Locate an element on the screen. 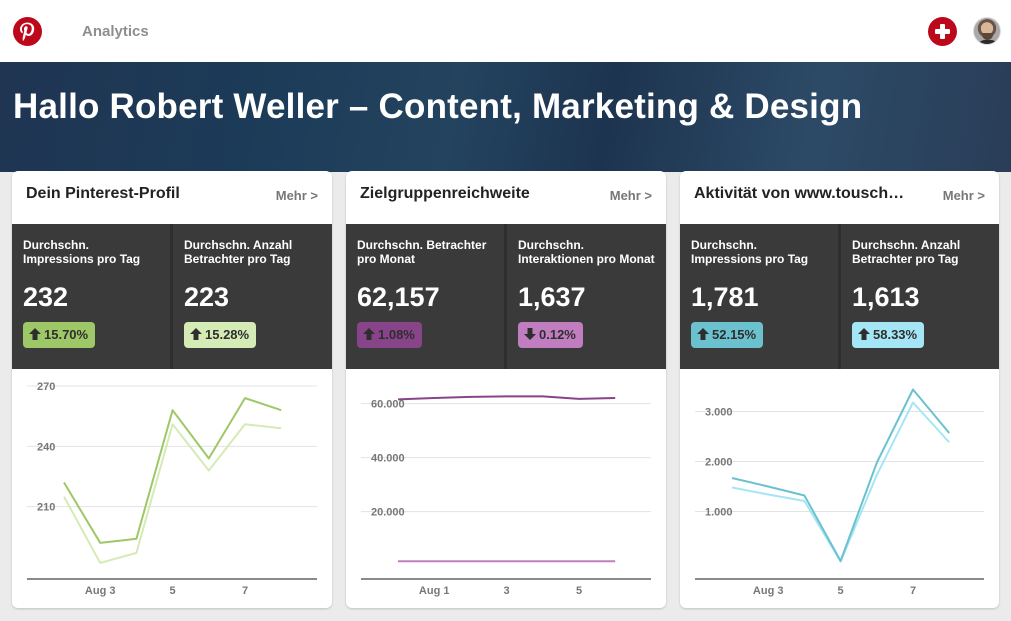 The image size is (1011, 621). y-tick-label: 20.000 is located at coordinates (388, 513).